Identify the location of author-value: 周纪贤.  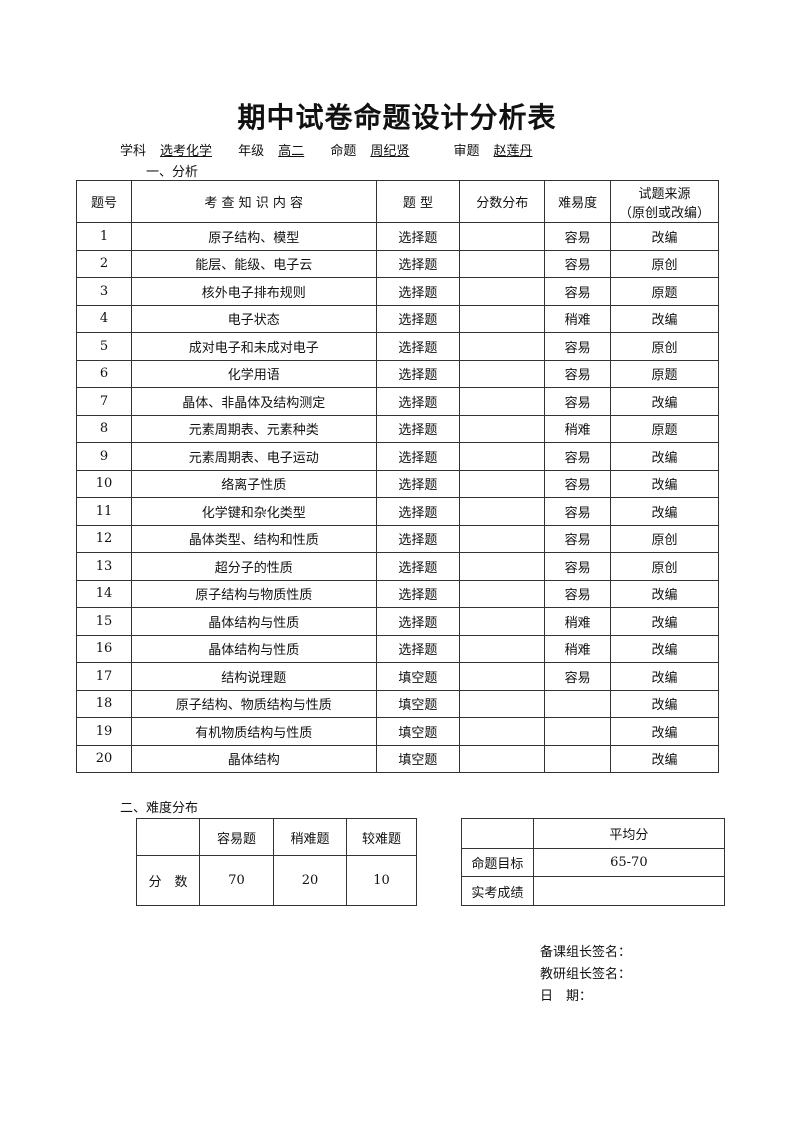
(390, 151).